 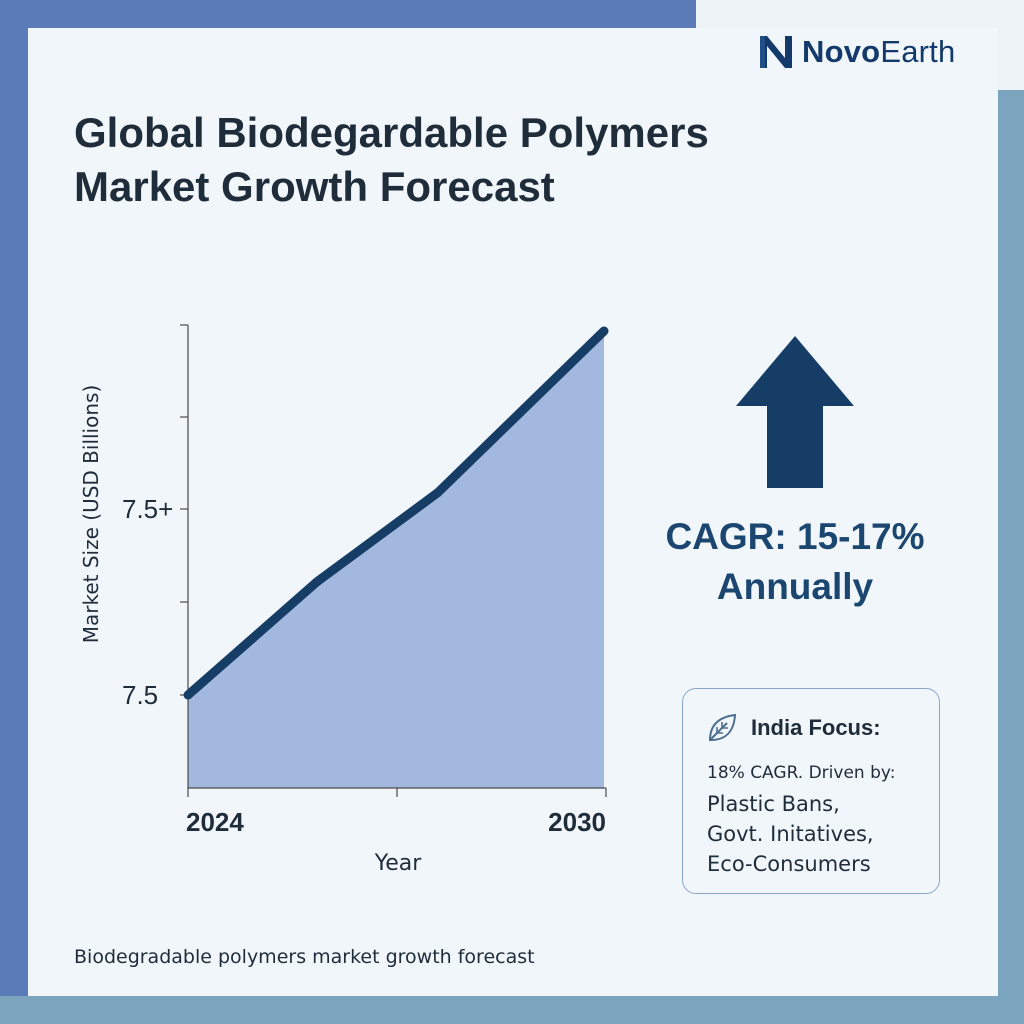 I want to click on cagr-callout: CAGR: 15-17% Annually, so click(x=795, y=562).